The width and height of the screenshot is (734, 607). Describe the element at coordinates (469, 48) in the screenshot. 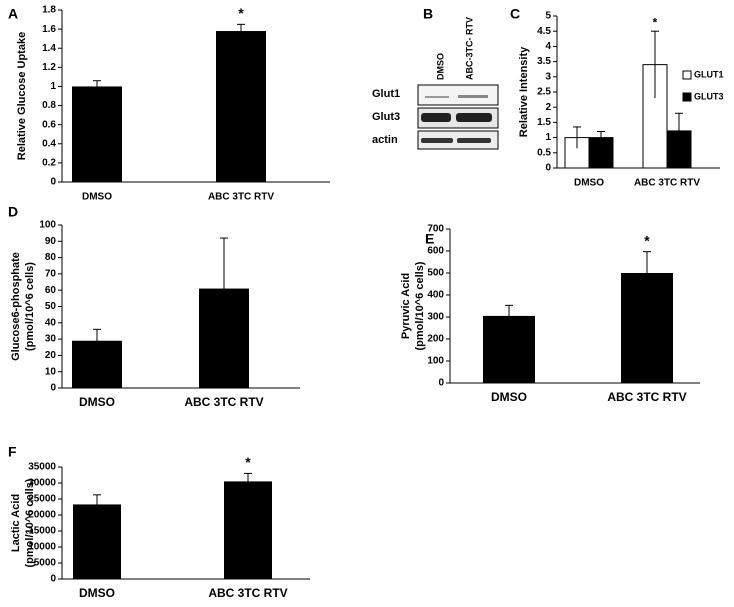

I see `lane-label: ABC-3TC- RTV` at that location.